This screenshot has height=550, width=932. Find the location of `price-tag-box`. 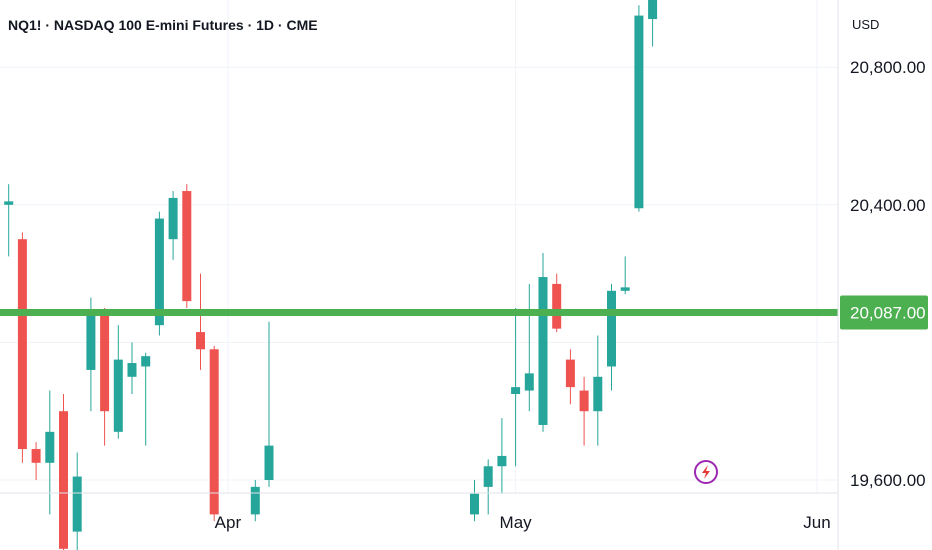

price-tag-box is located at coordinates (884, 312).